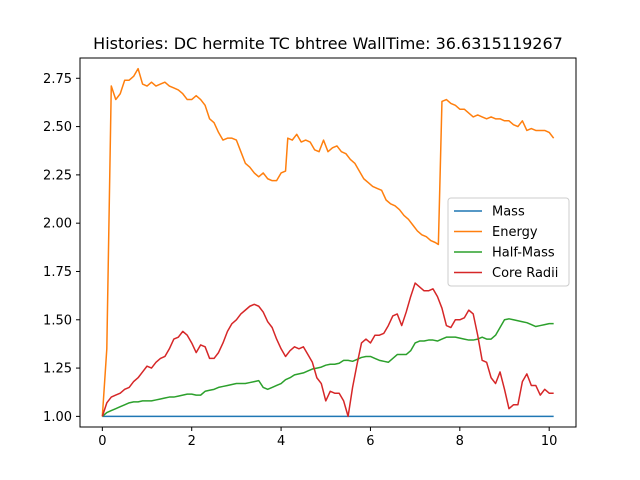  What do you see at coordinates (57, 175) in the screenshot?
I see `y-tick-label: 2.25` at bounding box center [57, 175].